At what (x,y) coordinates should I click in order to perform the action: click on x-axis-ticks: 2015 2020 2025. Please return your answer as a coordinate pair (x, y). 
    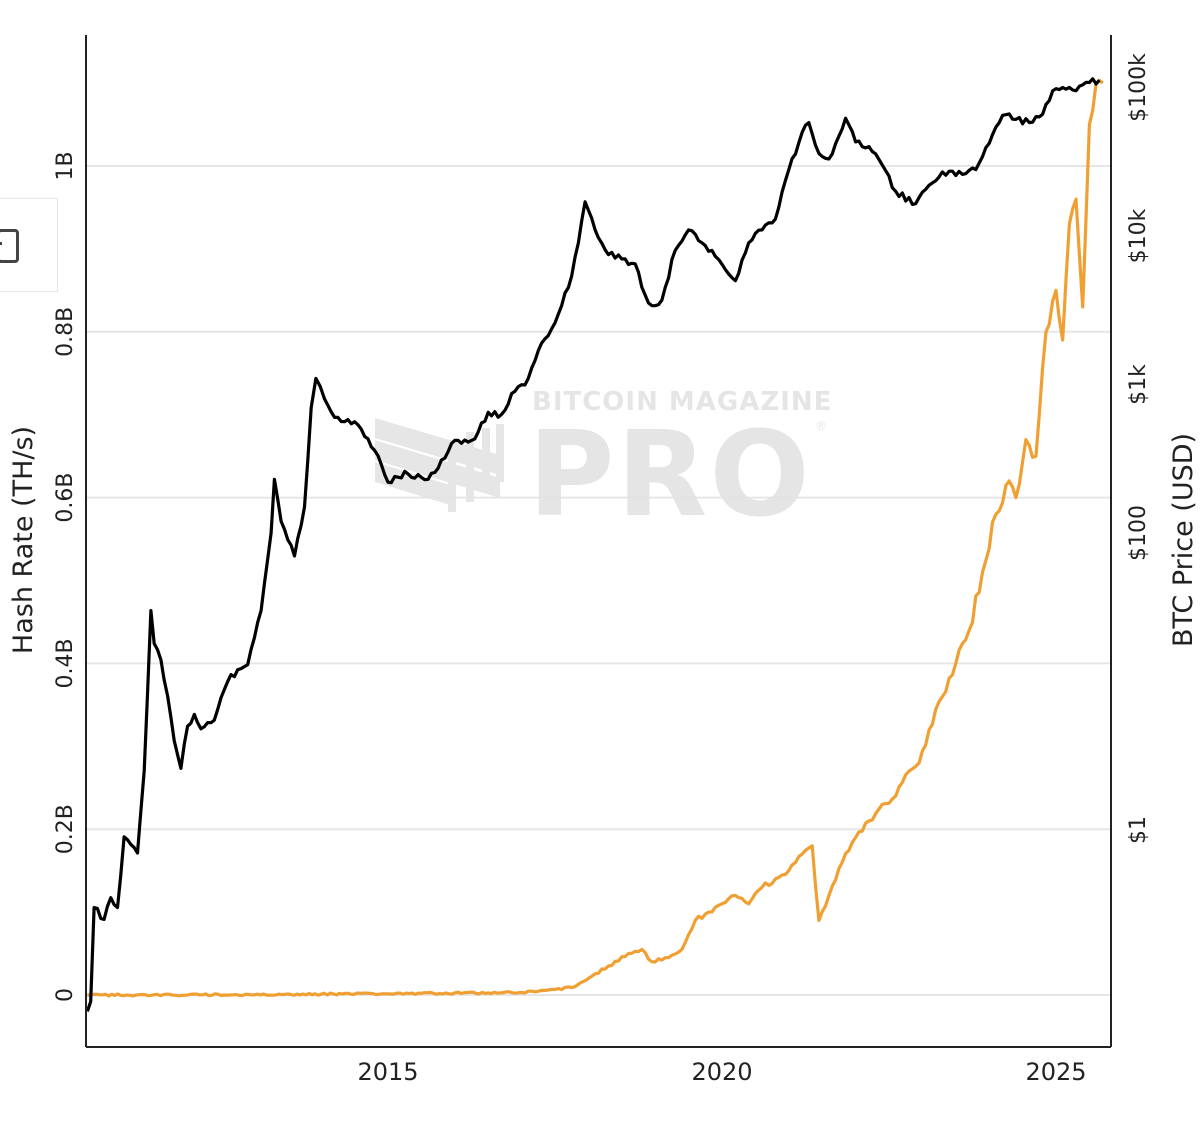
    Looking at the image, I should click on (721, 1072).